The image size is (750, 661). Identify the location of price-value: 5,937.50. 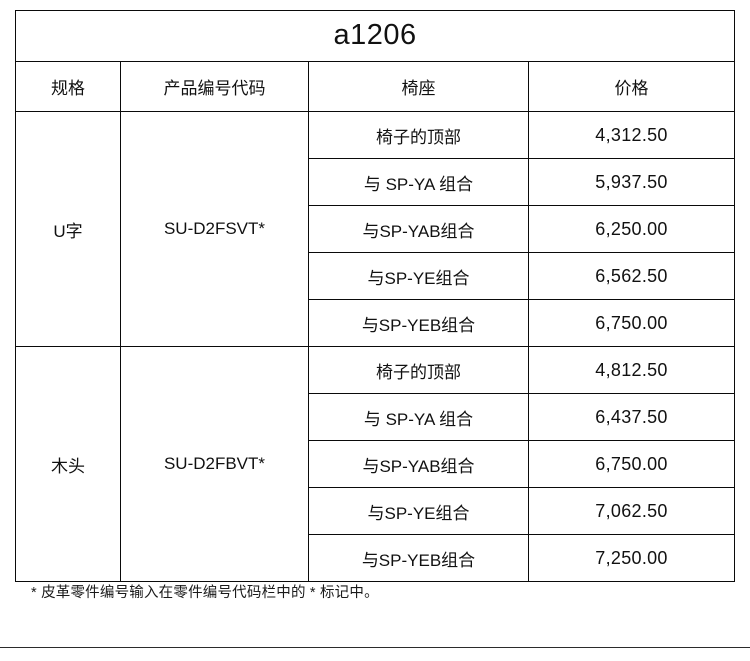
(631, 182).